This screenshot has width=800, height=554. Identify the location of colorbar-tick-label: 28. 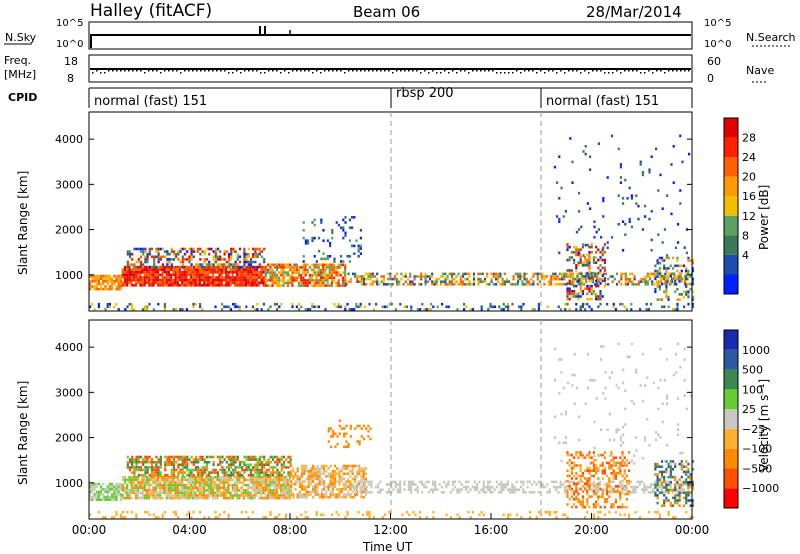
(749, 138).